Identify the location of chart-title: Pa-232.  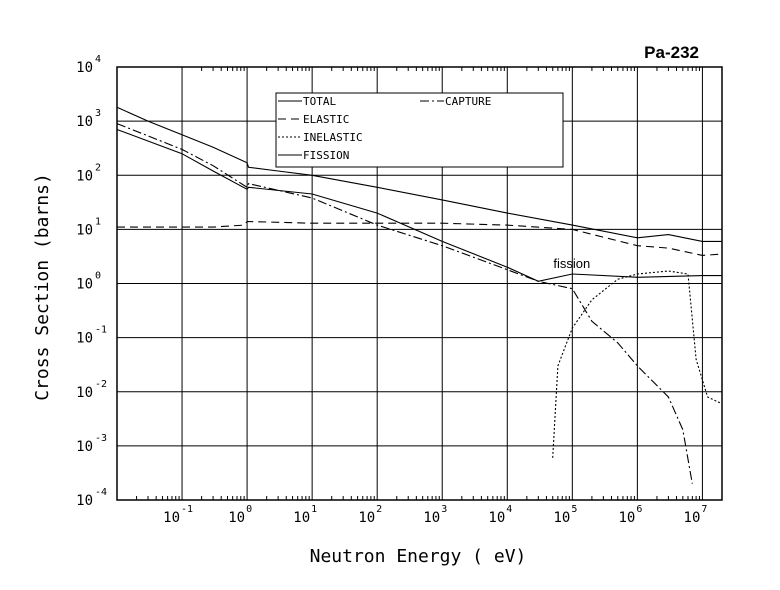
(671, 52).